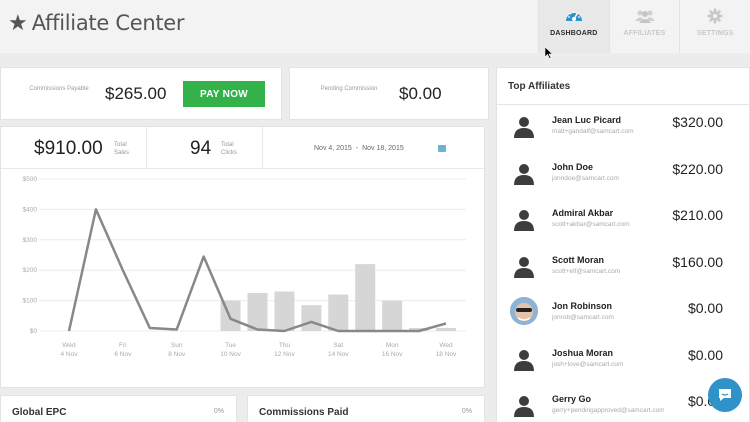 The height and width of the screenshot is (422, 750). What do you see at coordinates (59, 89) in the screenshot?
I see `commissions-payable-label: Commissions Payable` at bounding box center [59, 89].